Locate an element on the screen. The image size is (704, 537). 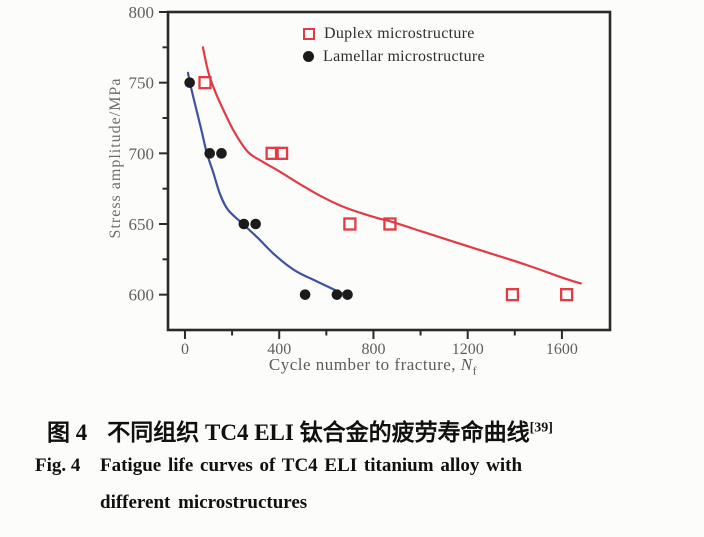
caption-cn-fig-number: 图 4 is located at coordinates (67, 432).